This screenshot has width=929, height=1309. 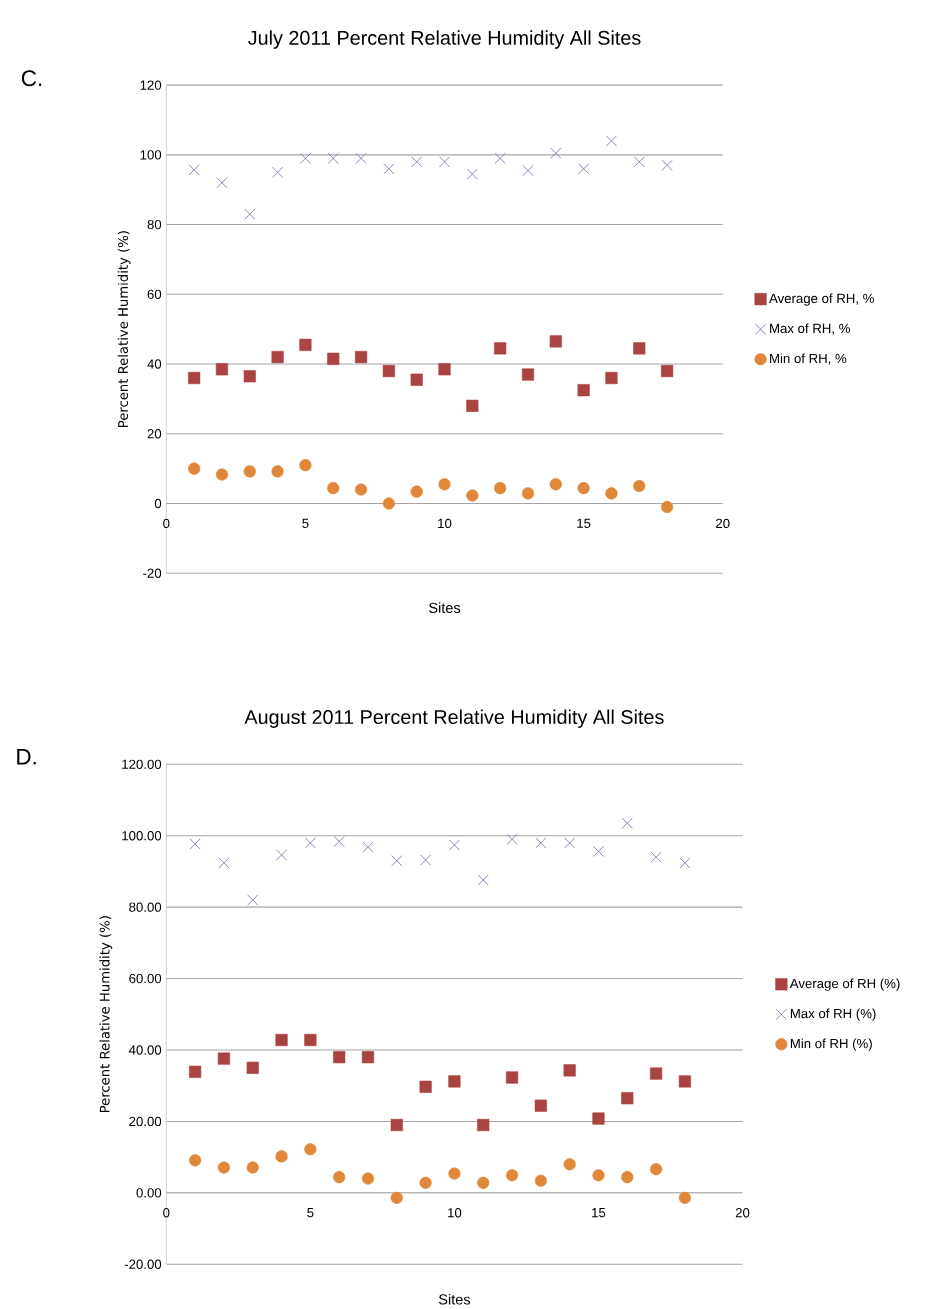 I want to click on x-tick-label: 10, so click(x=445, y=523).